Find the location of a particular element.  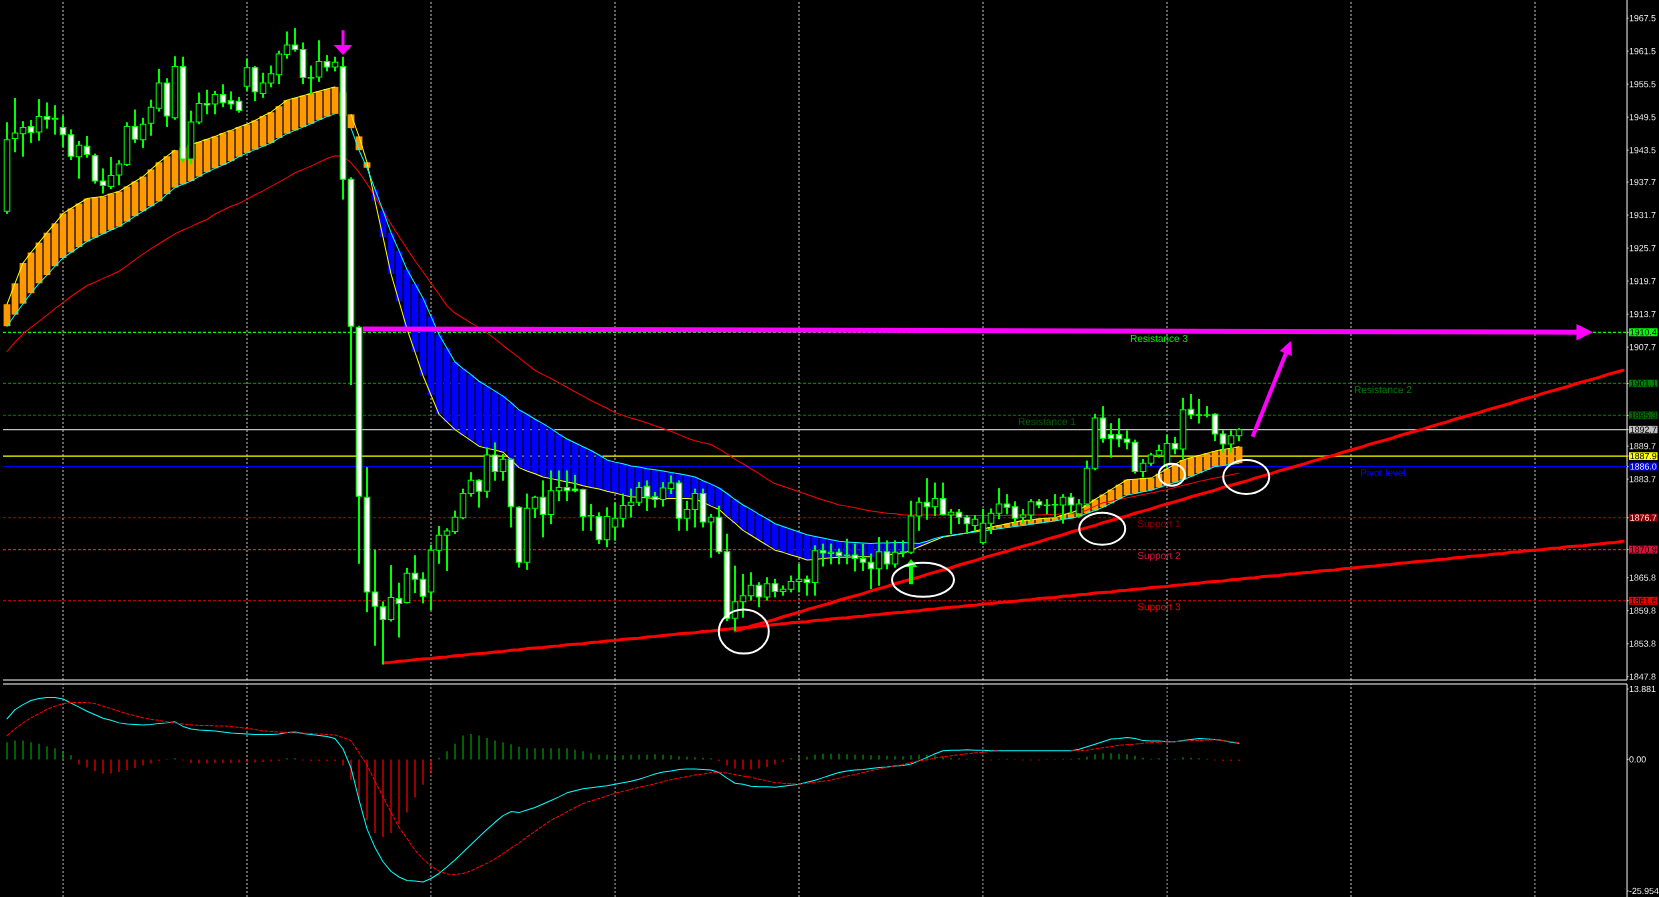

y-tick-label: 1925.7 is located at coordinates (1642, 248).